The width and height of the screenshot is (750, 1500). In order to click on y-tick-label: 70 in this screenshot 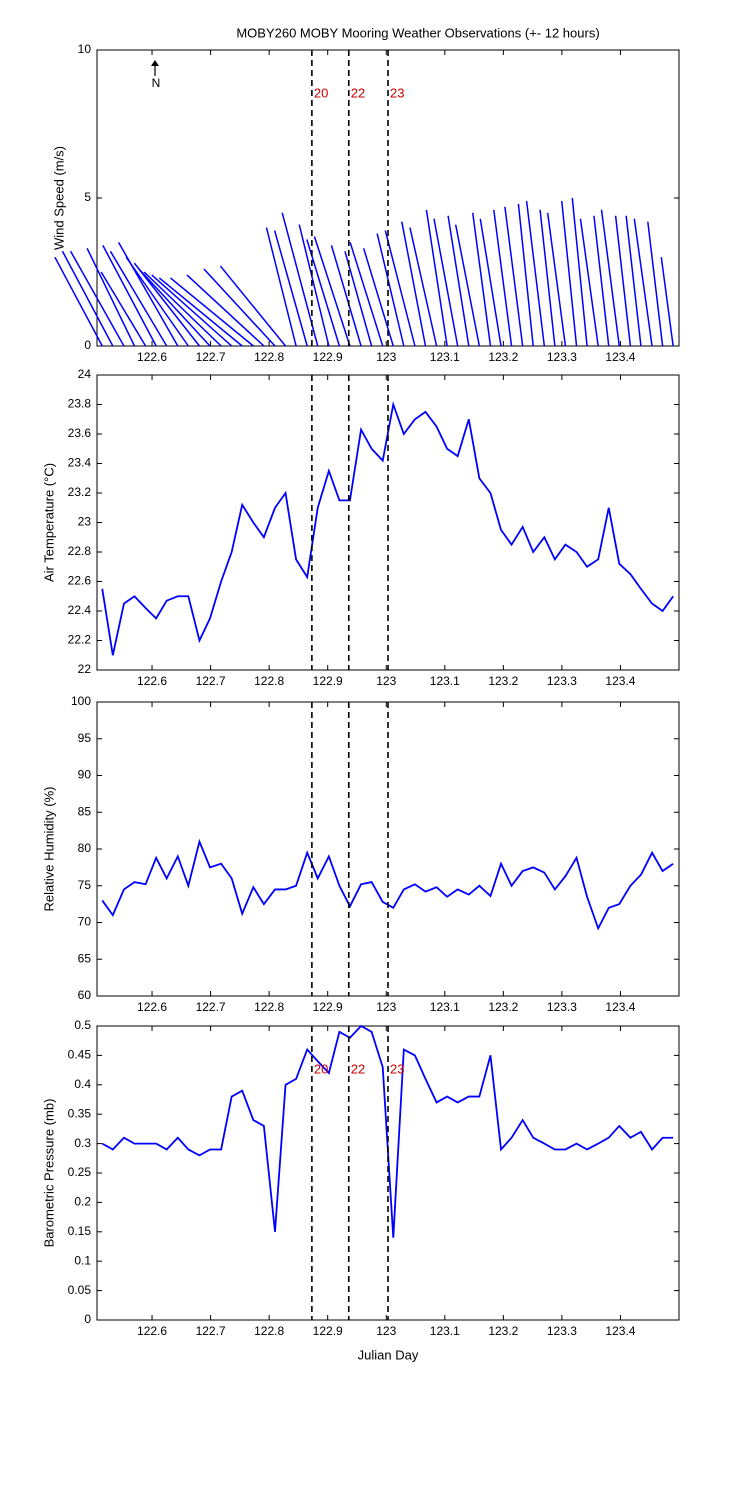, I will do `click(85, 922)`.